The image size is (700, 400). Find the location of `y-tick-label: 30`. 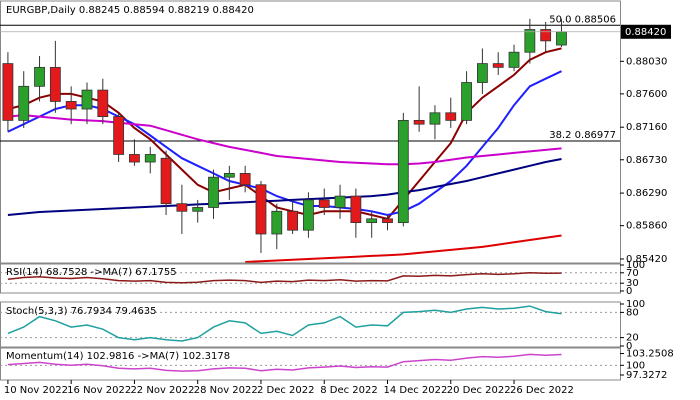

y-tick-label: 30 is located at coordinates (632, 283).